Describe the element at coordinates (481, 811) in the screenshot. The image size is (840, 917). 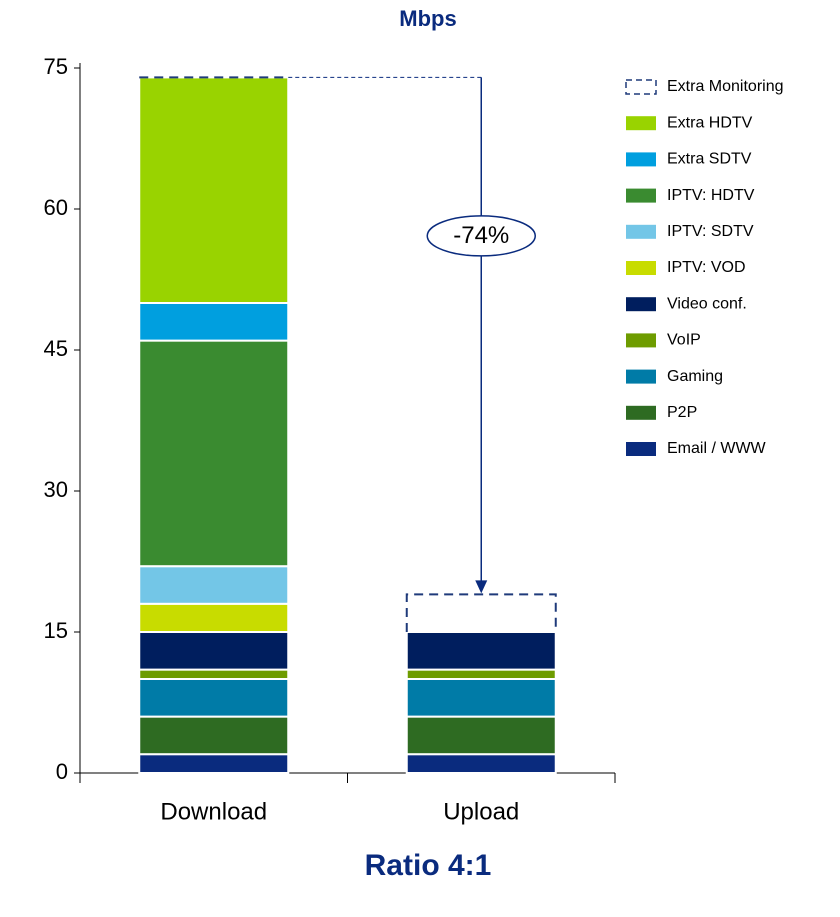
I see `x-tick-label: Upload` at that location.